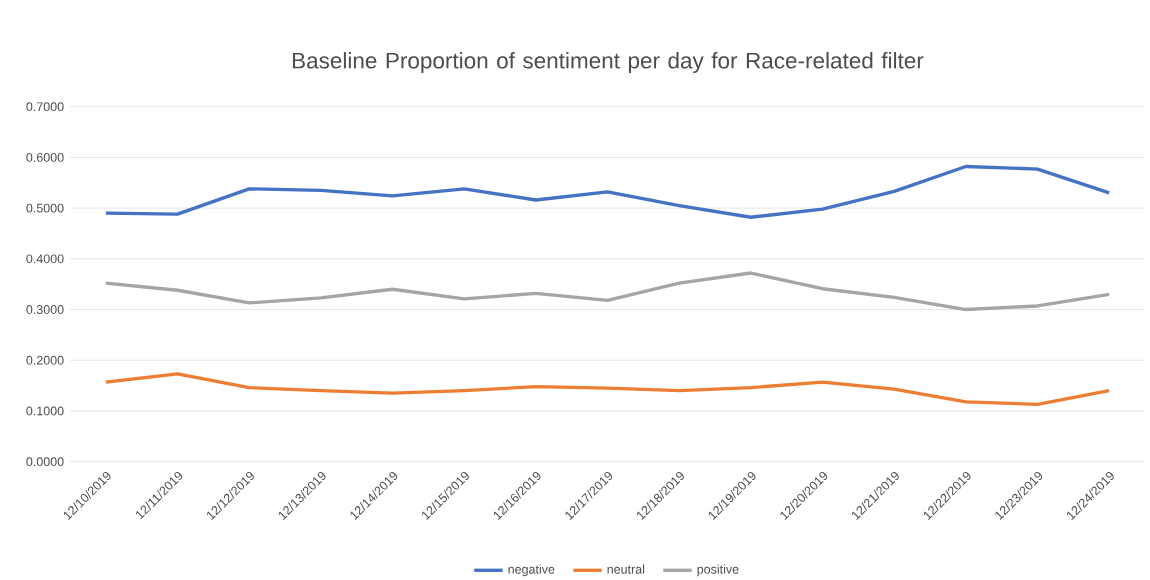  What do you see at coordinates (45, 259) in the screenshot?
I see `y-tick-label: 0.4000` at bounding box center [45, 259].